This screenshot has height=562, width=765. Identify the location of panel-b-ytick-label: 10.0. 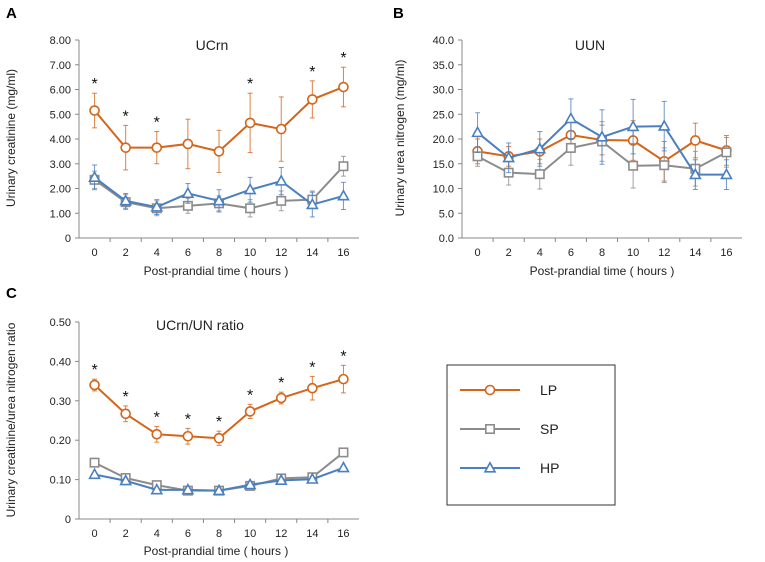
(443, 190).